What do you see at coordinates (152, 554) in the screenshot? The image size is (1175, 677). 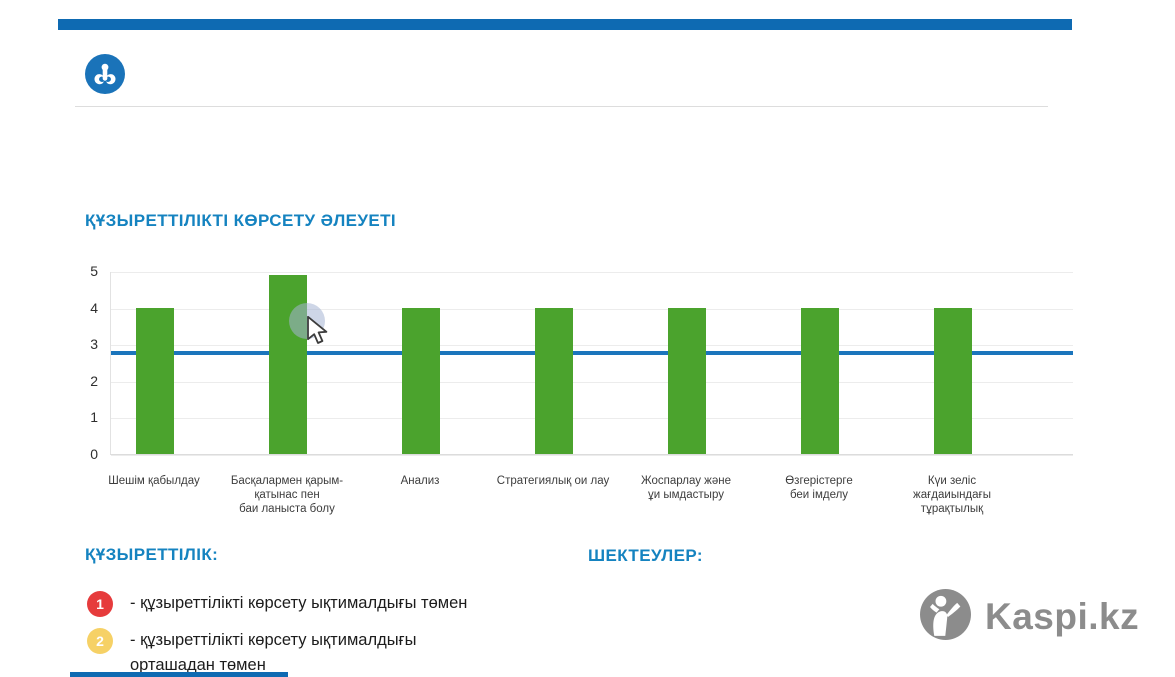 I see `competency-heading: ҚҰЗЫРЕТТІЛІК:` at bounding box center [152, 554].